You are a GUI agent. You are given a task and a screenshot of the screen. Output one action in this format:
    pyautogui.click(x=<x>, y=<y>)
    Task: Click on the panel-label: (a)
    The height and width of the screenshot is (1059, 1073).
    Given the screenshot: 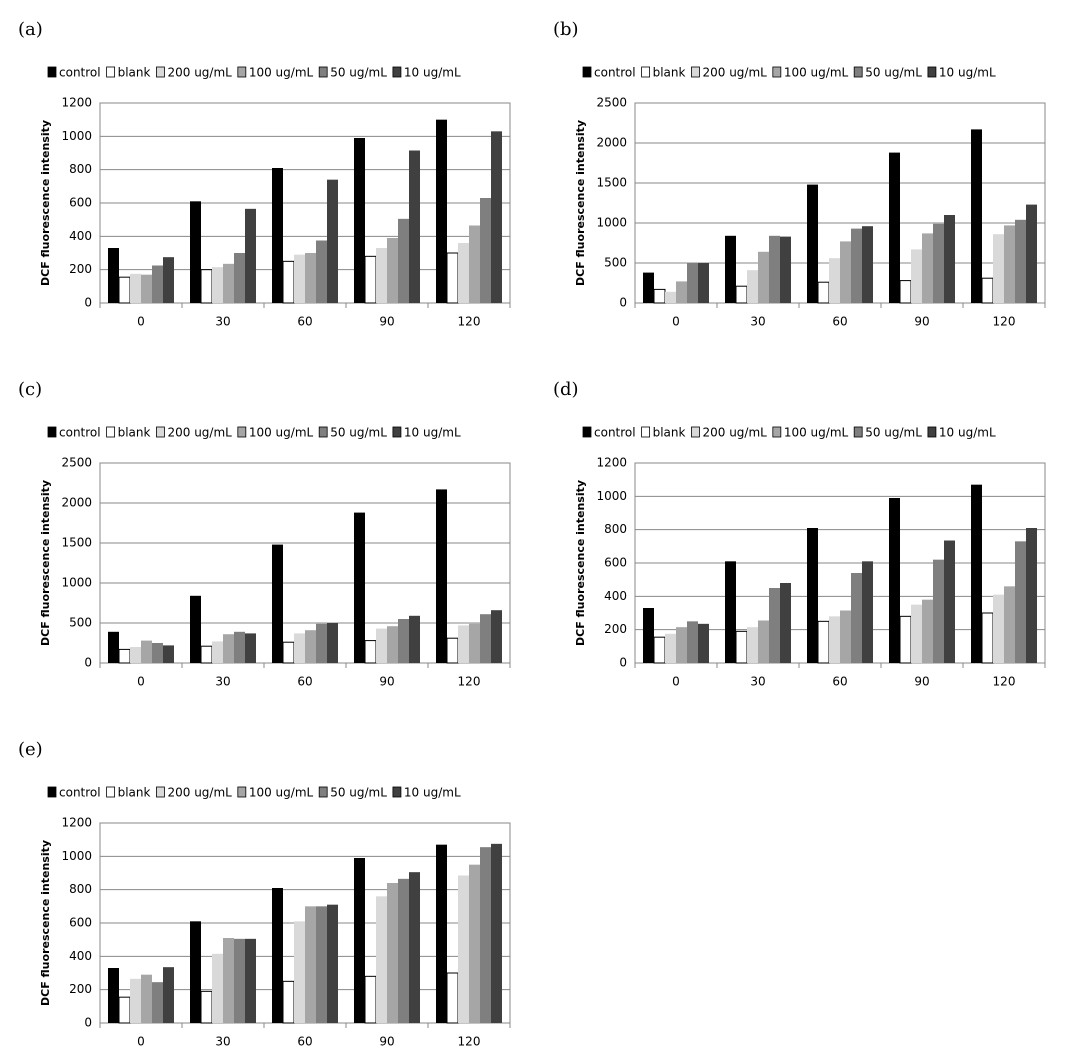 What is the action you would take?
    pyautogui.click(x=30, y=29)
    